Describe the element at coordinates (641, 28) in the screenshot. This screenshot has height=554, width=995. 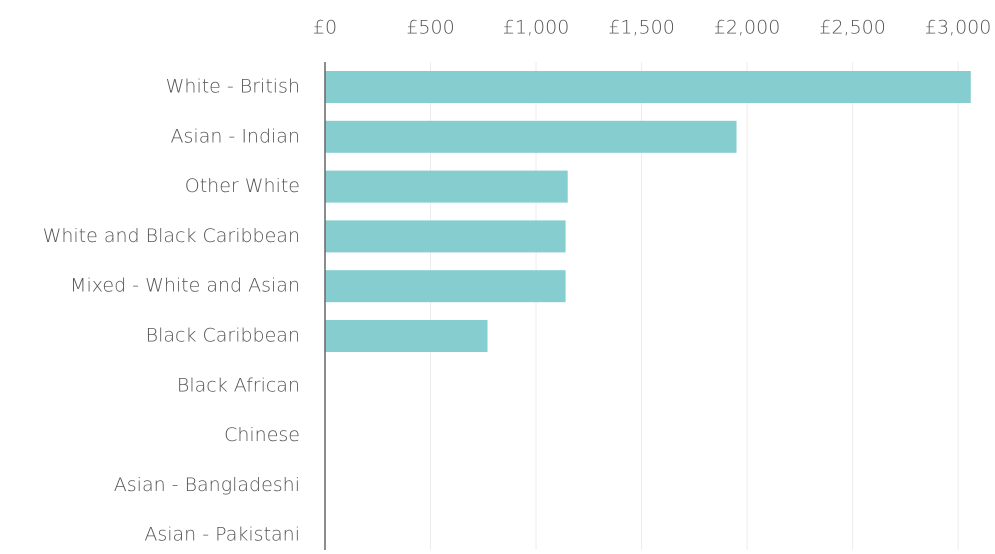
I see `x-tick-label: £1,500` at that location.